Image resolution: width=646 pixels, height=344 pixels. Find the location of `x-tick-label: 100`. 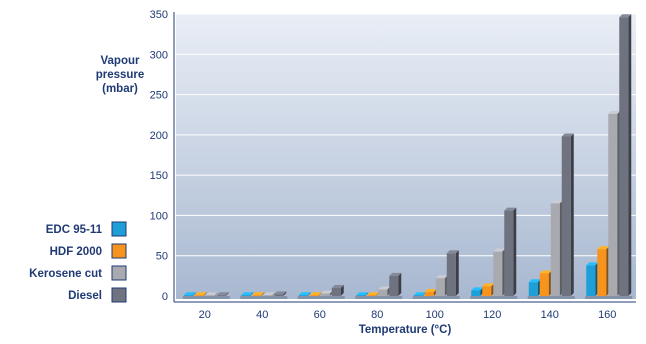

x-tick-label: 100 is located at coordinates (435, 315).